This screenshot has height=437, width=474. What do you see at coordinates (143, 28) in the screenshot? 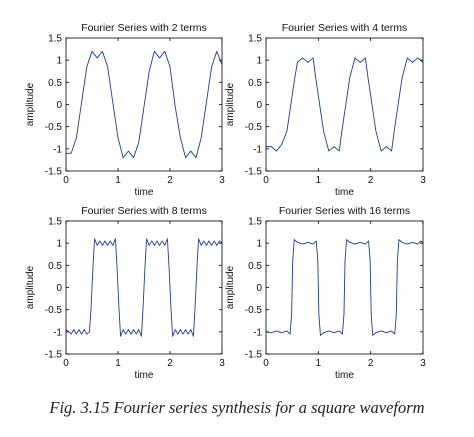
I see `subplot-title: Fourier Series with 2 terms` at bounding box center [143, 28].